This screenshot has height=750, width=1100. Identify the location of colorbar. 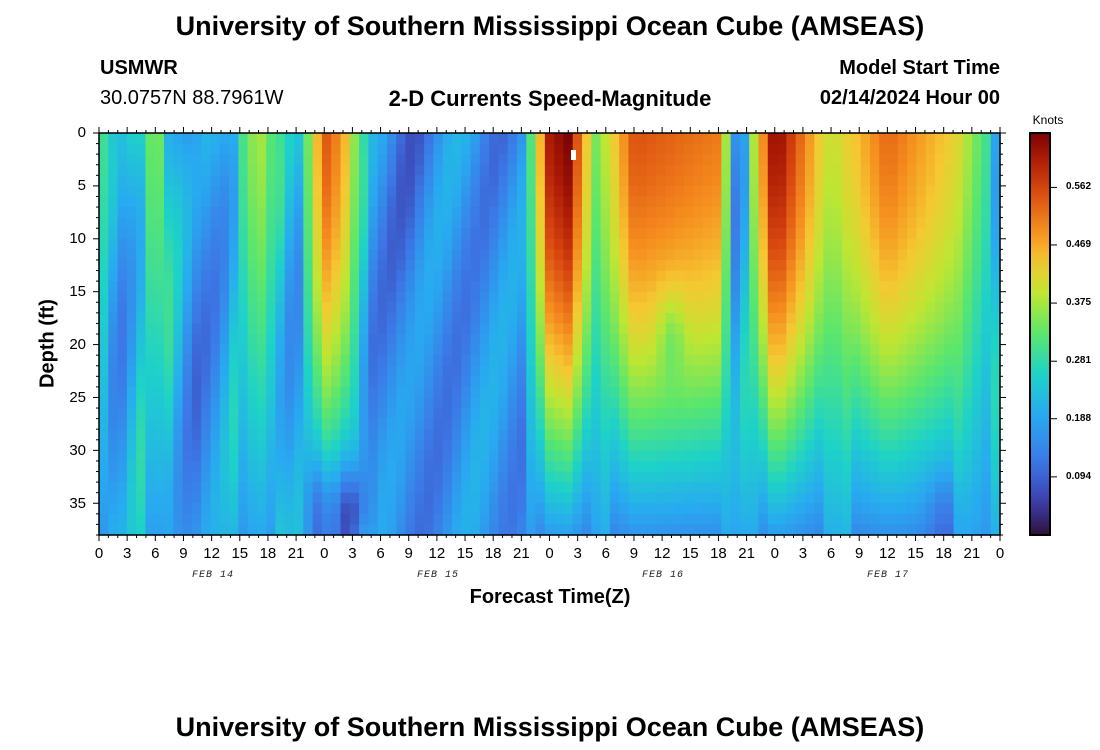
(1040, 334).